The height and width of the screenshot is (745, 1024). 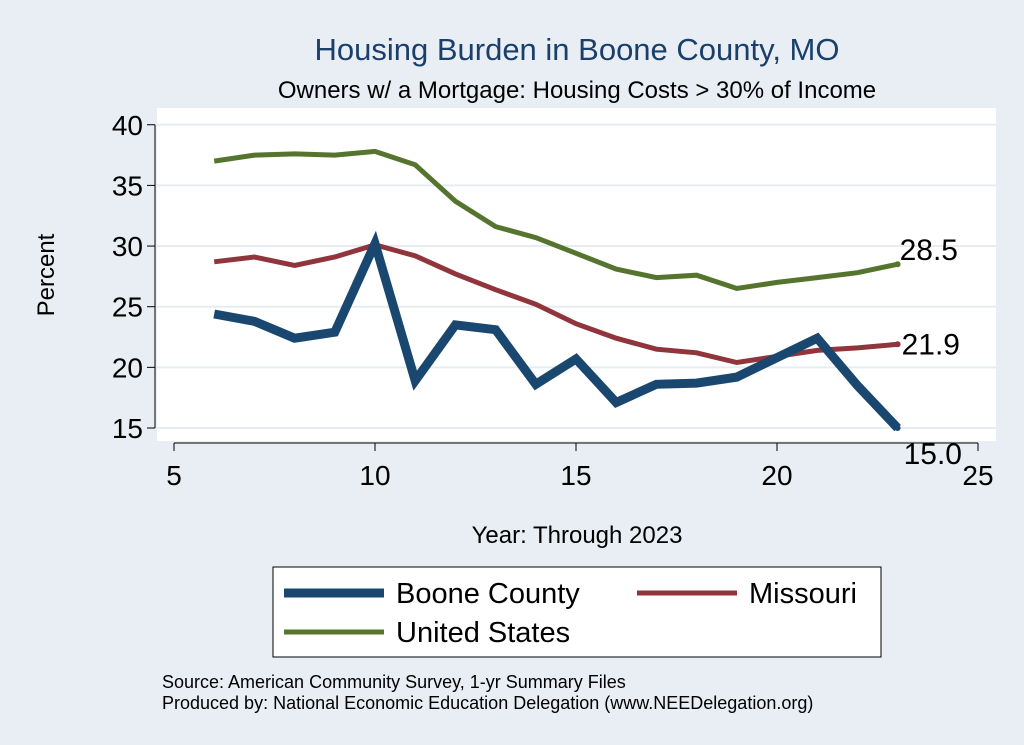 What do you see at coordinates (174, 475) in the screenshot?
I see `x-tick-label-5: 5` at bounding box center [174, 475].